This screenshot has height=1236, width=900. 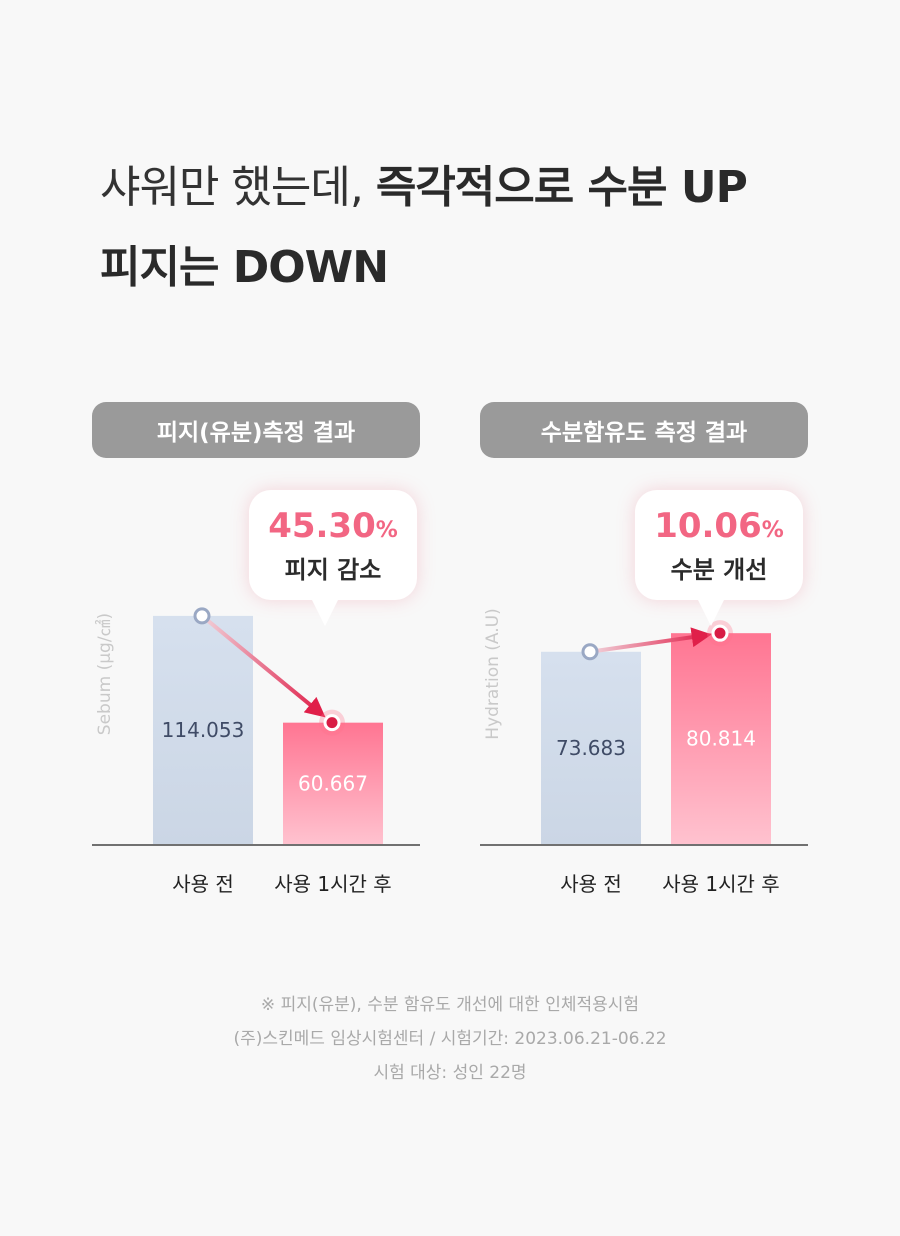 What do you see at coordinates (332, 723) in the screenshot?
I see `sebum-end-point` at bounding box center [332, 723].